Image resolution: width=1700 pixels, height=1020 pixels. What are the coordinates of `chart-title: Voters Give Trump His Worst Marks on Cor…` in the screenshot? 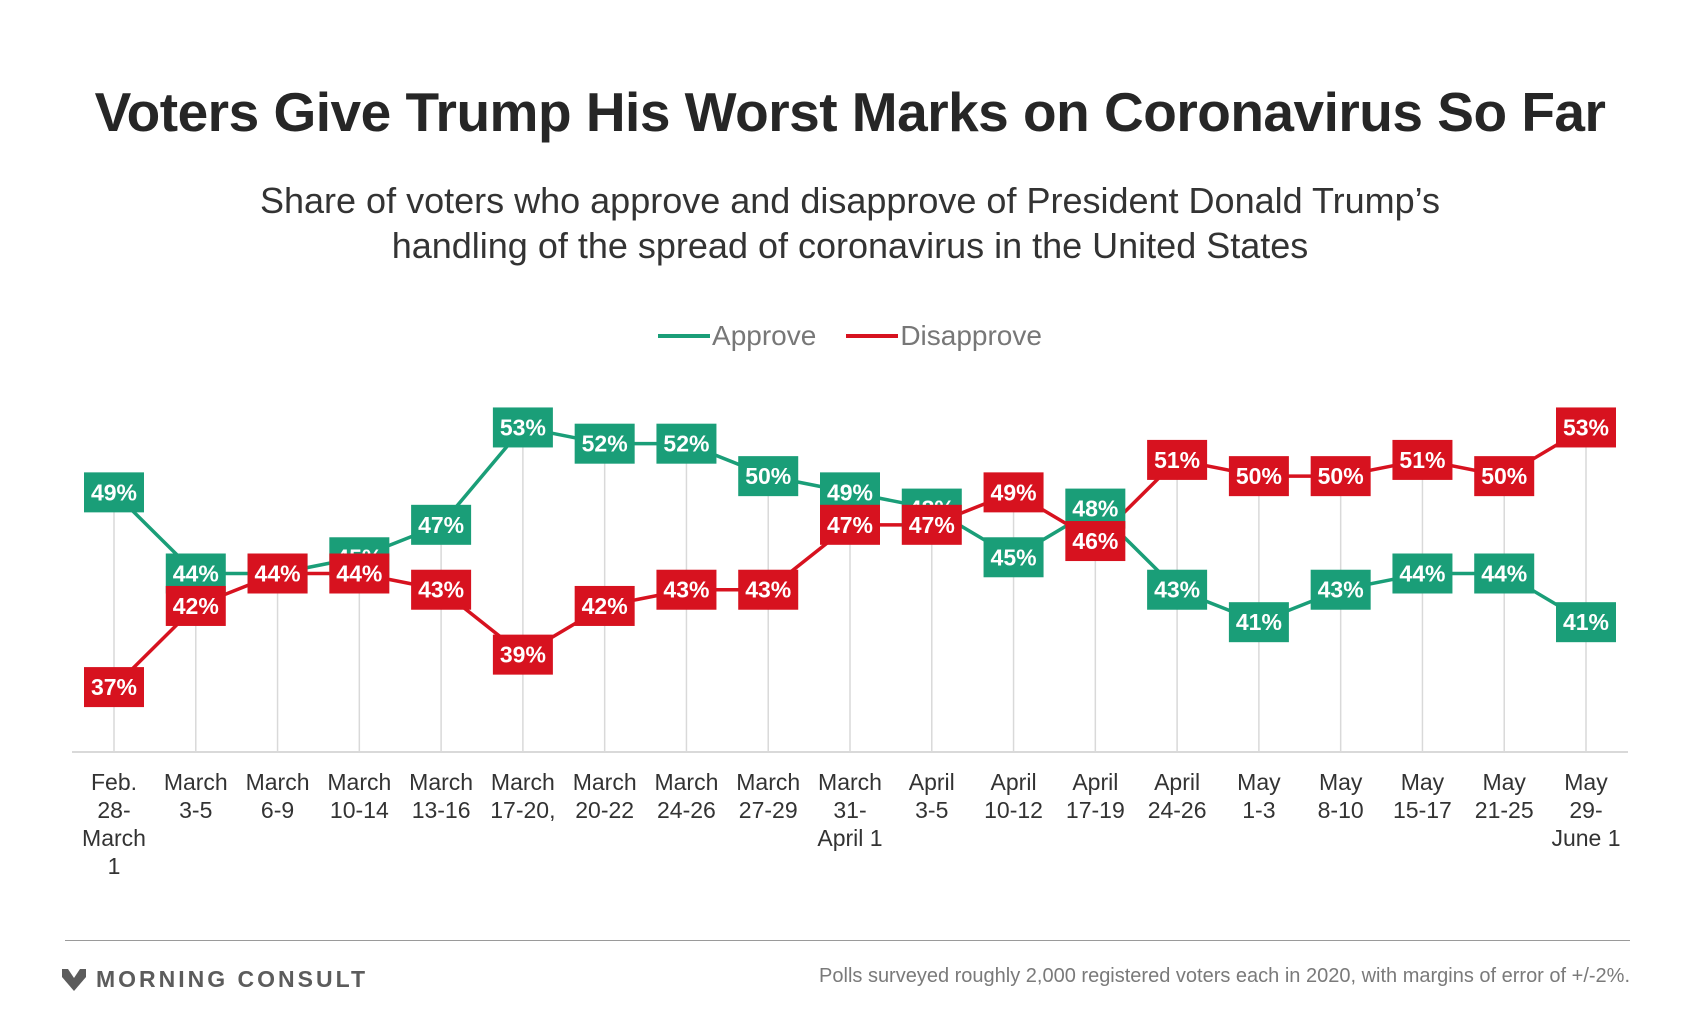 It's located at (850, 112).